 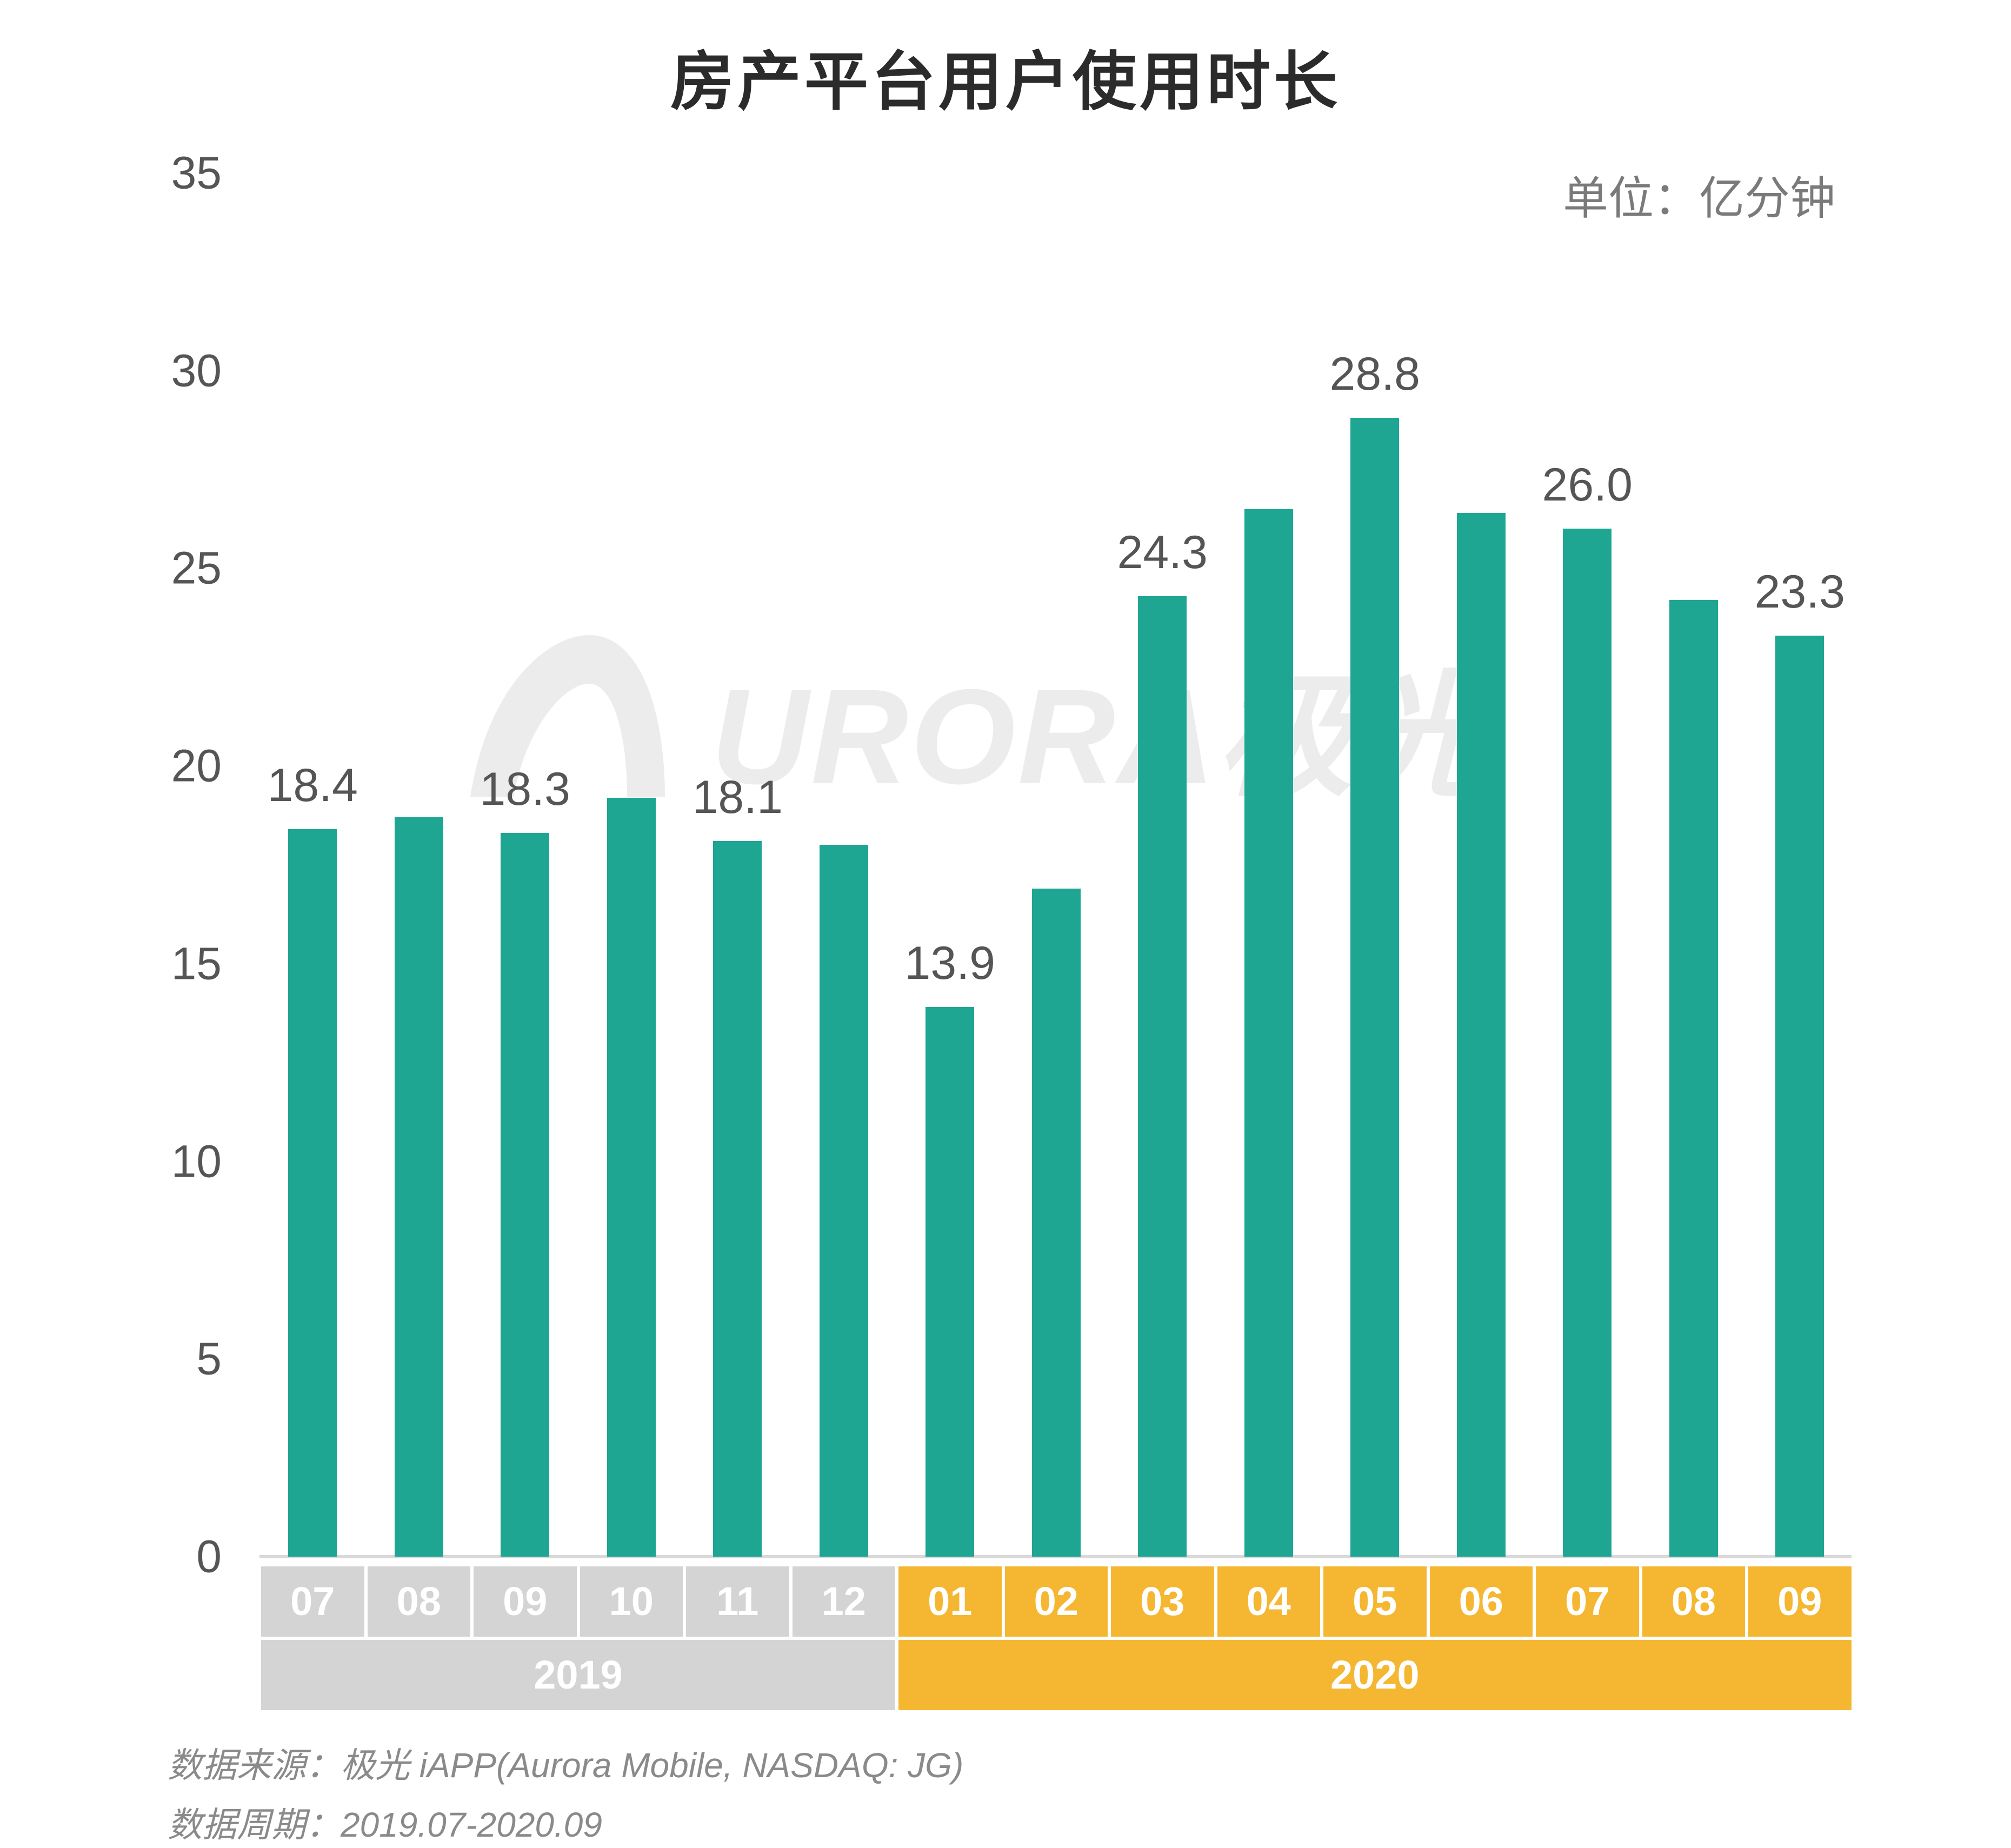 I want to click on data-source: 数据来源：极光 iAPP(Aurora Mobile, NASDAQ: JG), so click(x=566, y=1765).